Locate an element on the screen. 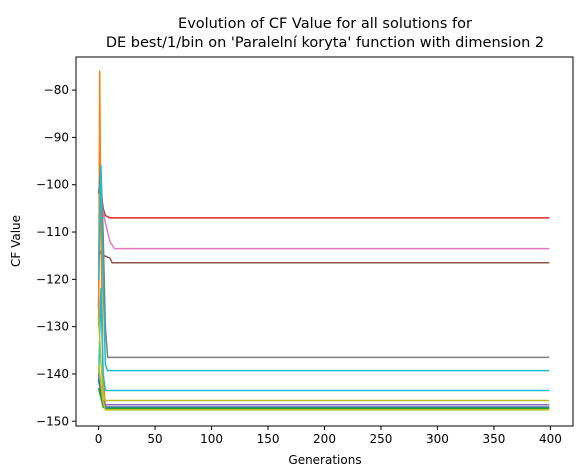  x-tick-label: 100 is located at coordinates (211, 439).